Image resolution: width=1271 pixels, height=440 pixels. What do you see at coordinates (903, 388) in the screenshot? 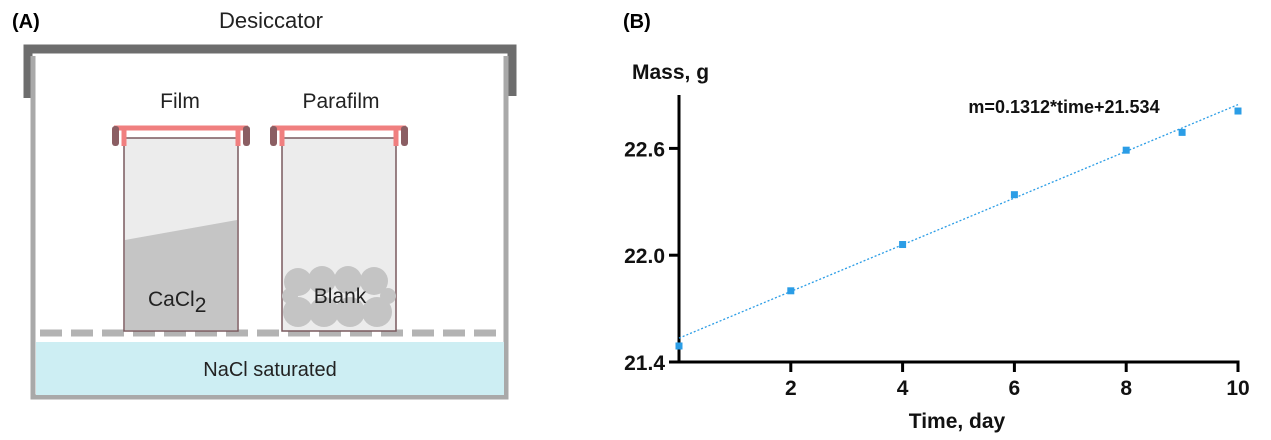
I see `x-tick-label: 4` at bounding box center [903, 388].